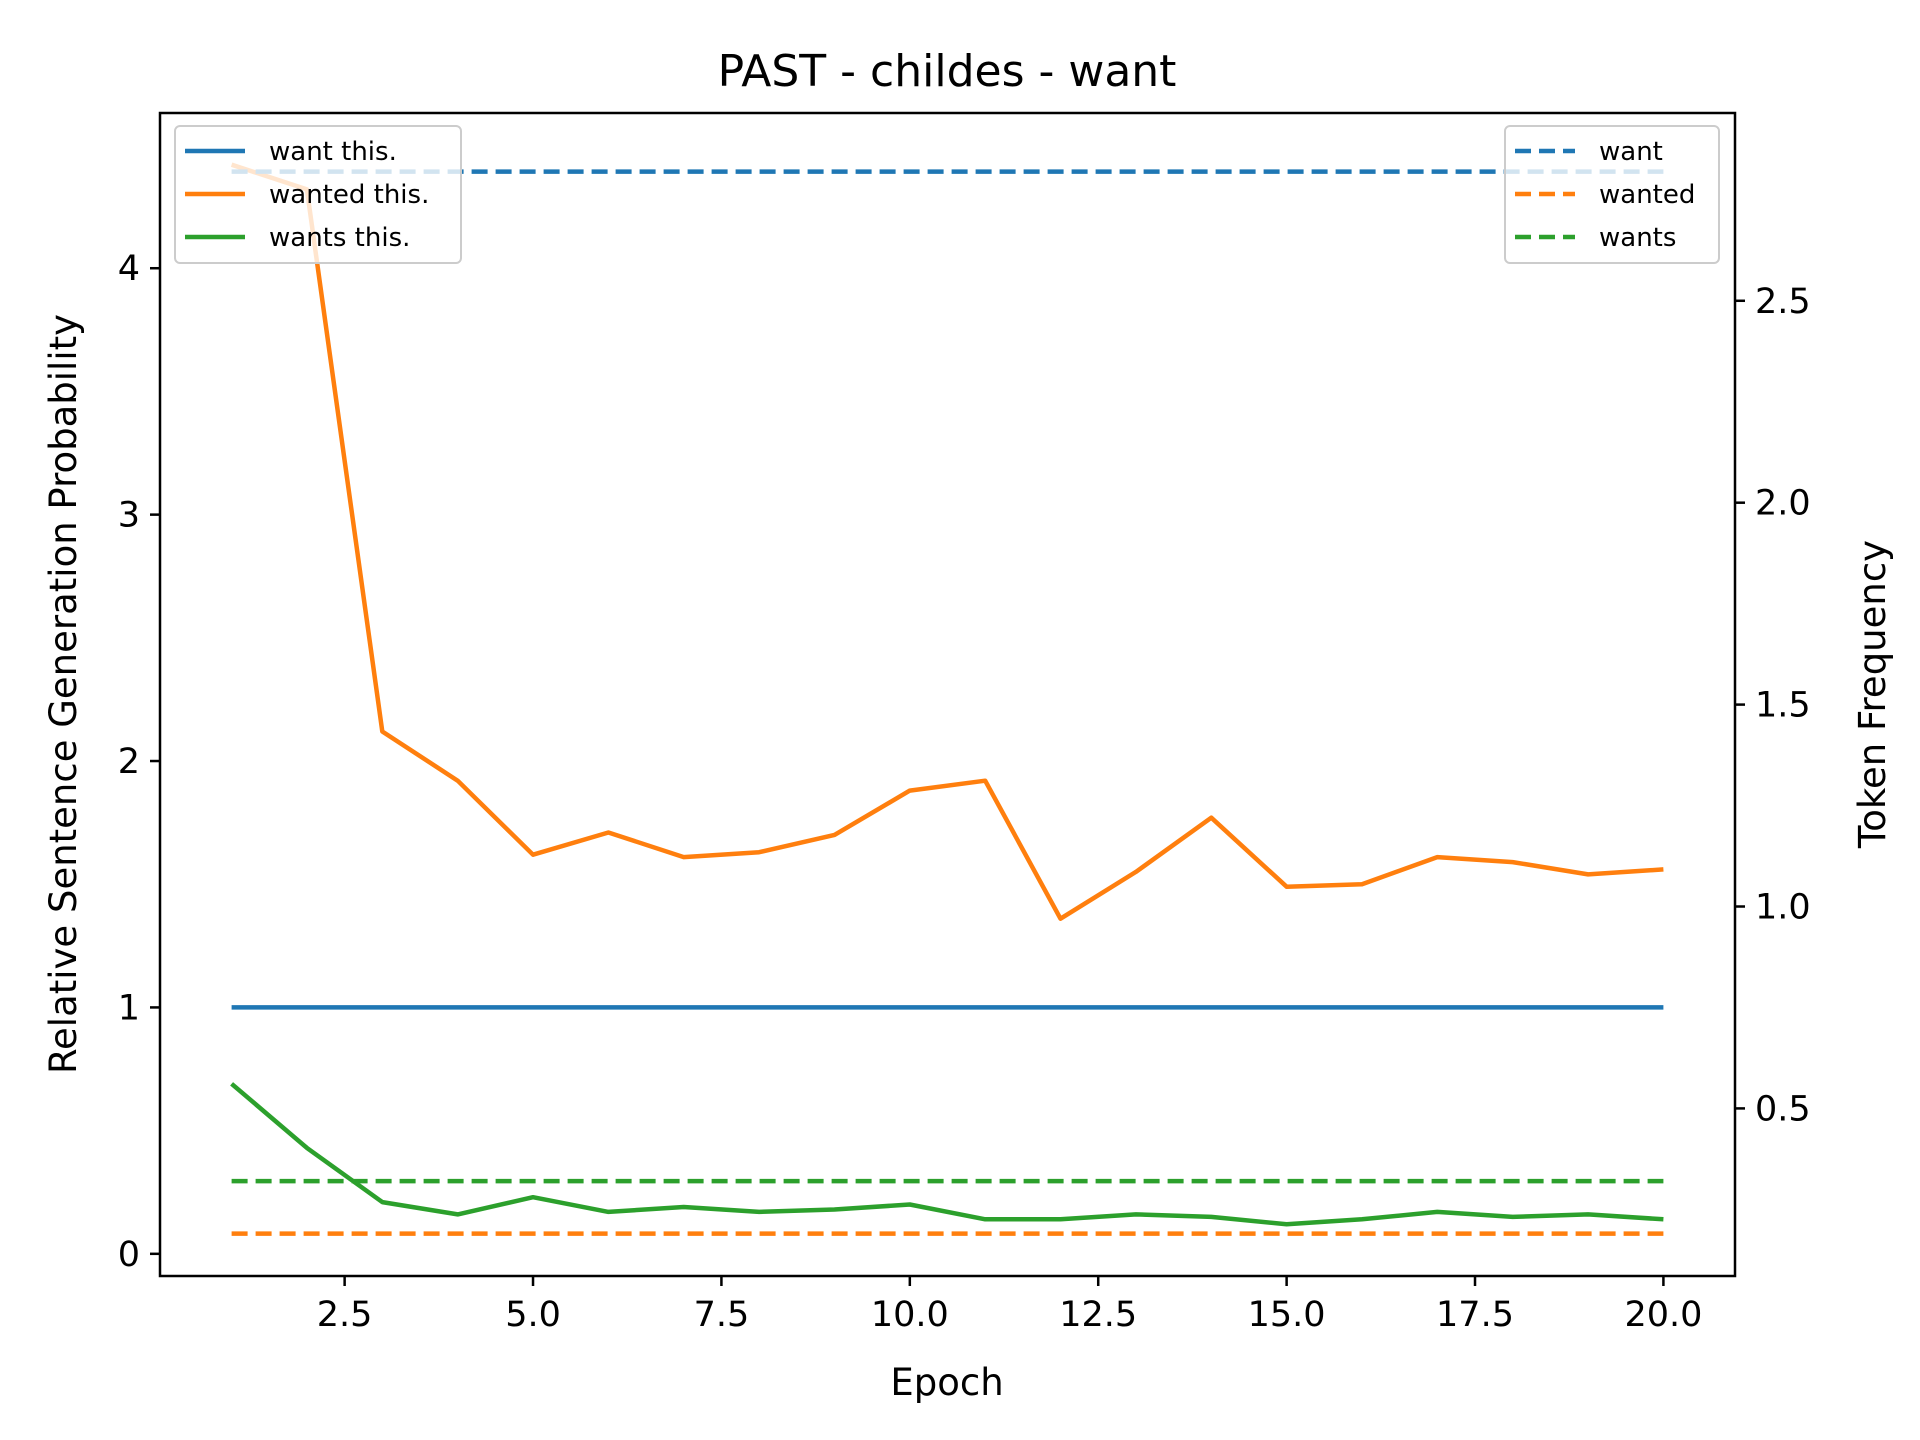 The image size is (1920, 1440). Describe the element at coordinates (1783, 504) in the screenshot. I see `right-y-tick-label: 2.0` at that location.